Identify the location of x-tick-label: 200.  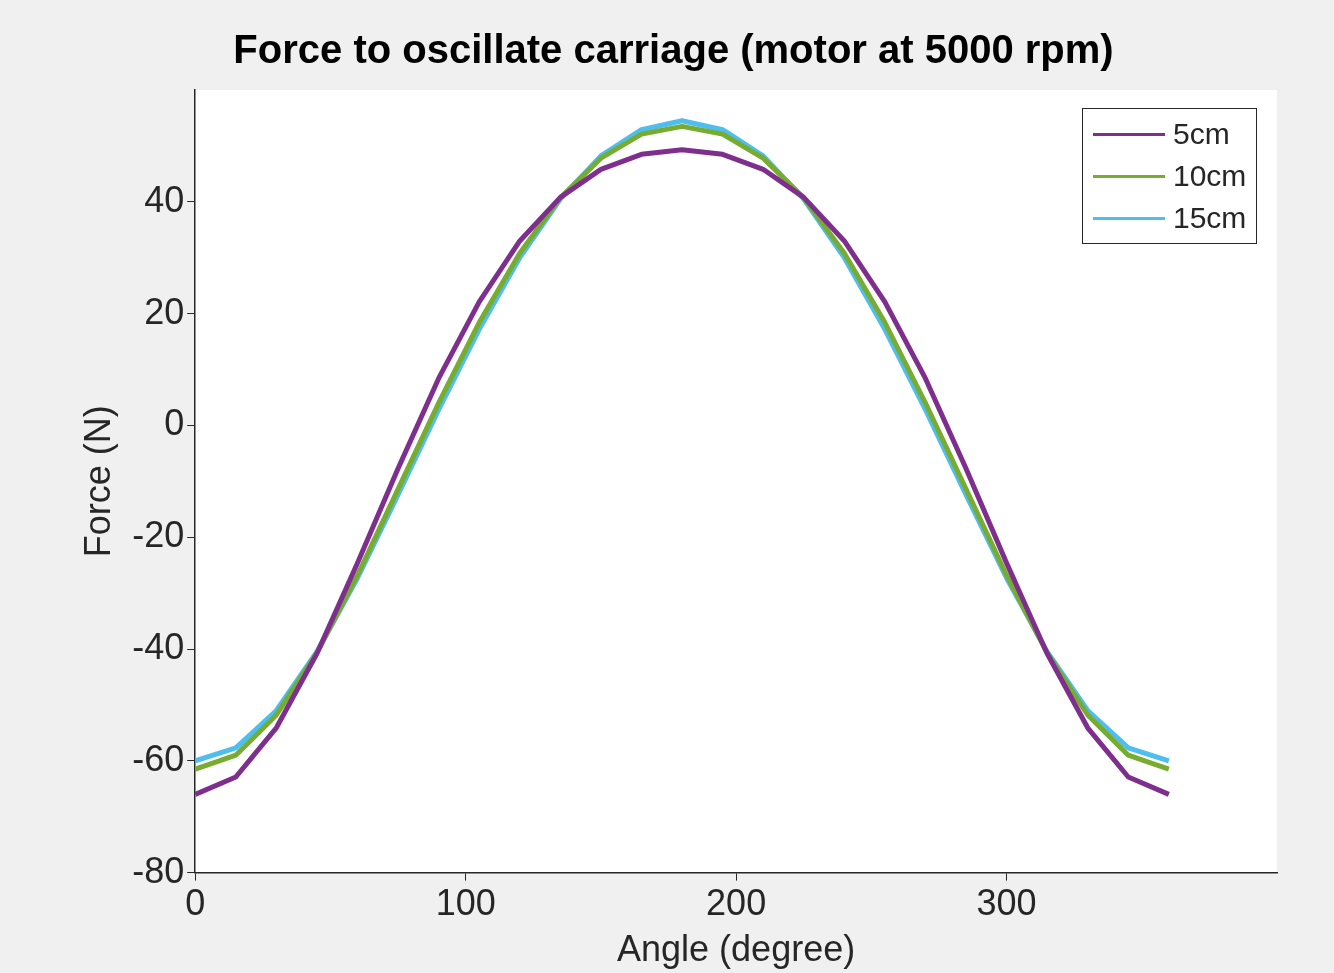
(736, 903).